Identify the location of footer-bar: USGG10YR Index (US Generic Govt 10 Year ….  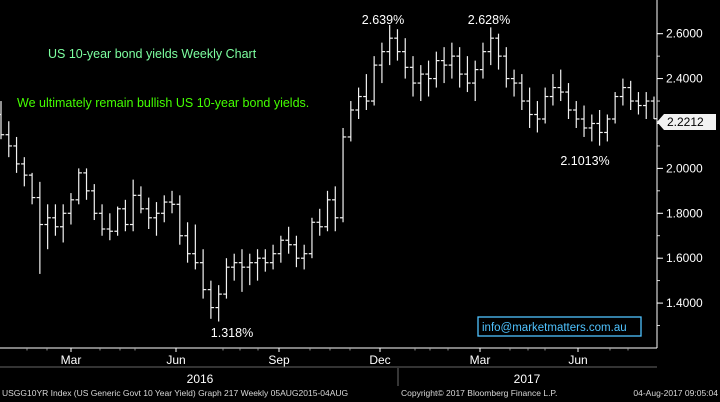
(360, 394).